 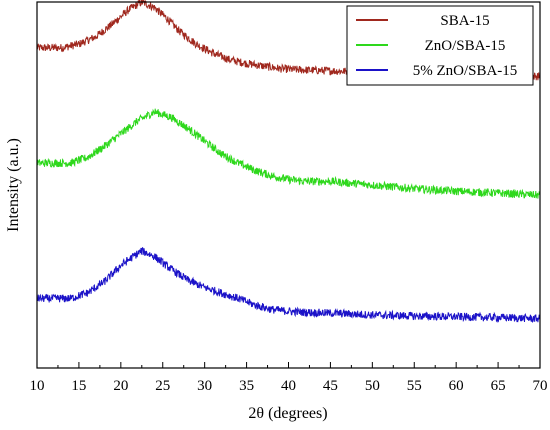 I want to click on x-tick-label: 60, so click(x=456, y=386).